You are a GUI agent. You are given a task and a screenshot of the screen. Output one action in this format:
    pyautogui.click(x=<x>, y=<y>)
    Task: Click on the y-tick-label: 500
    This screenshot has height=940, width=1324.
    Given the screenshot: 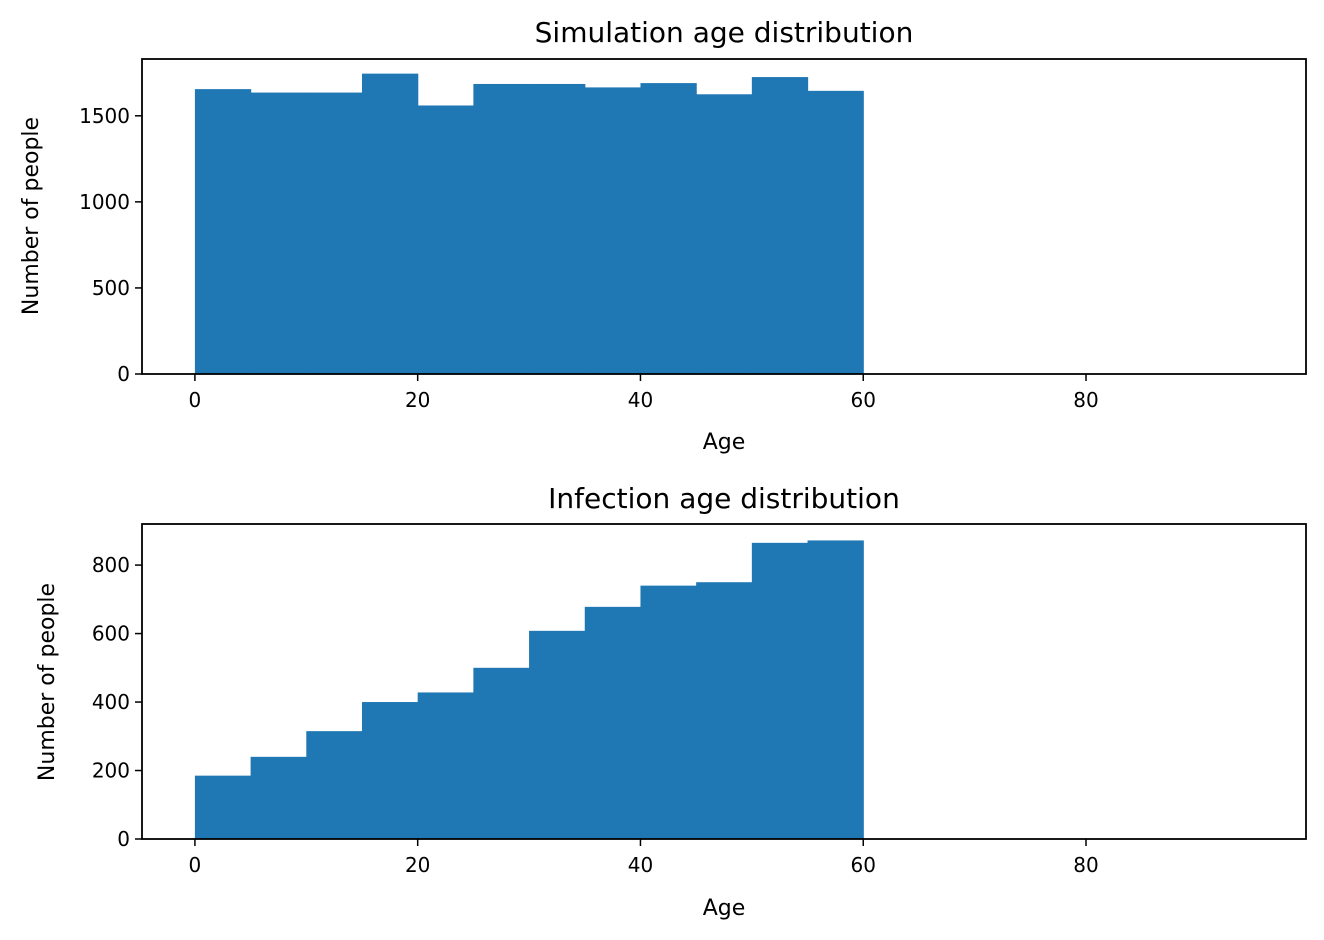 What is the action you would take?
    pyautogui.click(x=111, y=288)
    